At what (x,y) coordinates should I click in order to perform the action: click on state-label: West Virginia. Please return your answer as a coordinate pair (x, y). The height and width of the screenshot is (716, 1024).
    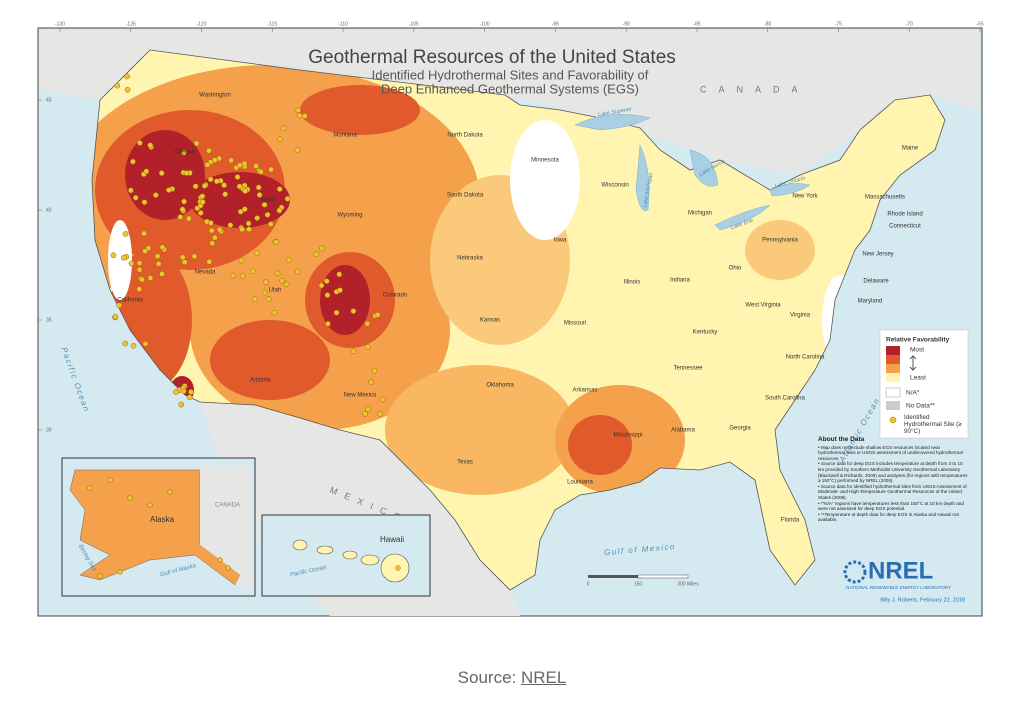
    Looking at the image, I should click on (763, 306).